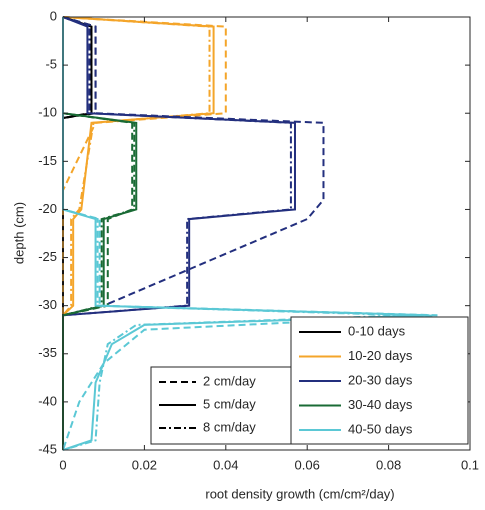 This screenshot has height=510, width=485. I want to click on x-axis-label: root density growth (cm/cm²/day), so click(299, 493).